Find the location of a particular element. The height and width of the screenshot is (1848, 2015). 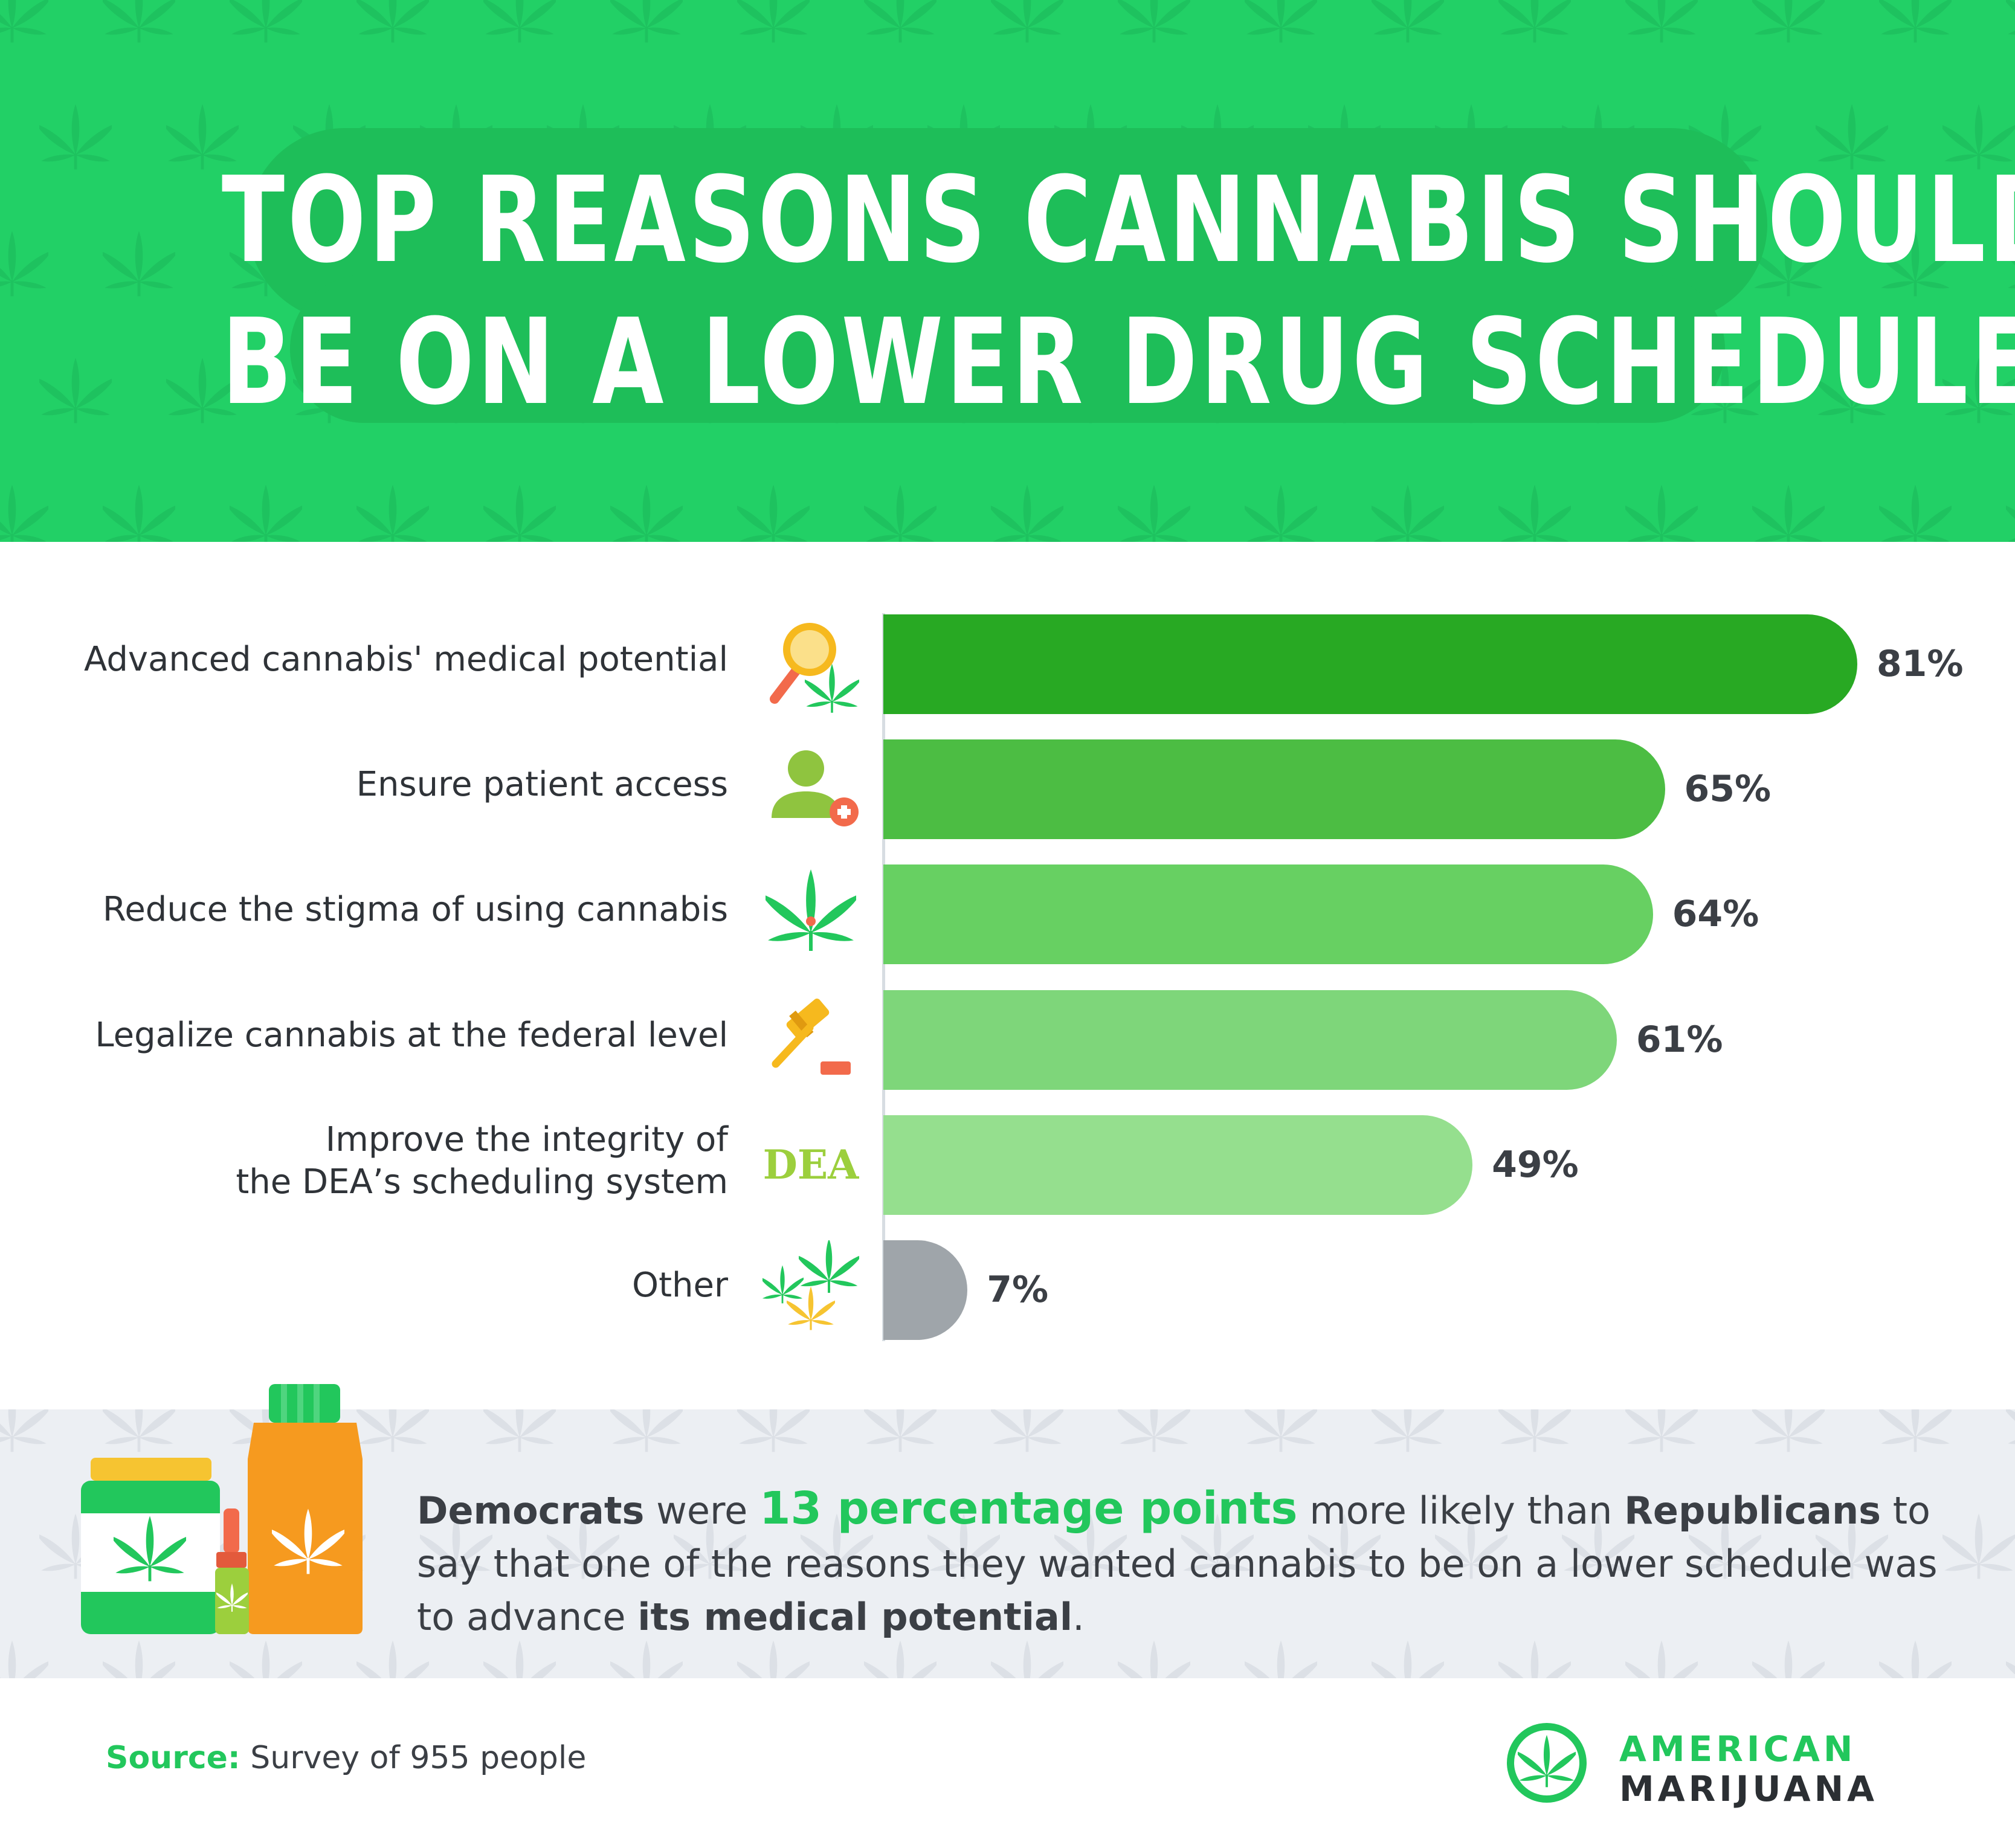

chart-title-line-2: BE ON A LOWER DRUG SCHEDULE is located at coordinates (1118, 363).